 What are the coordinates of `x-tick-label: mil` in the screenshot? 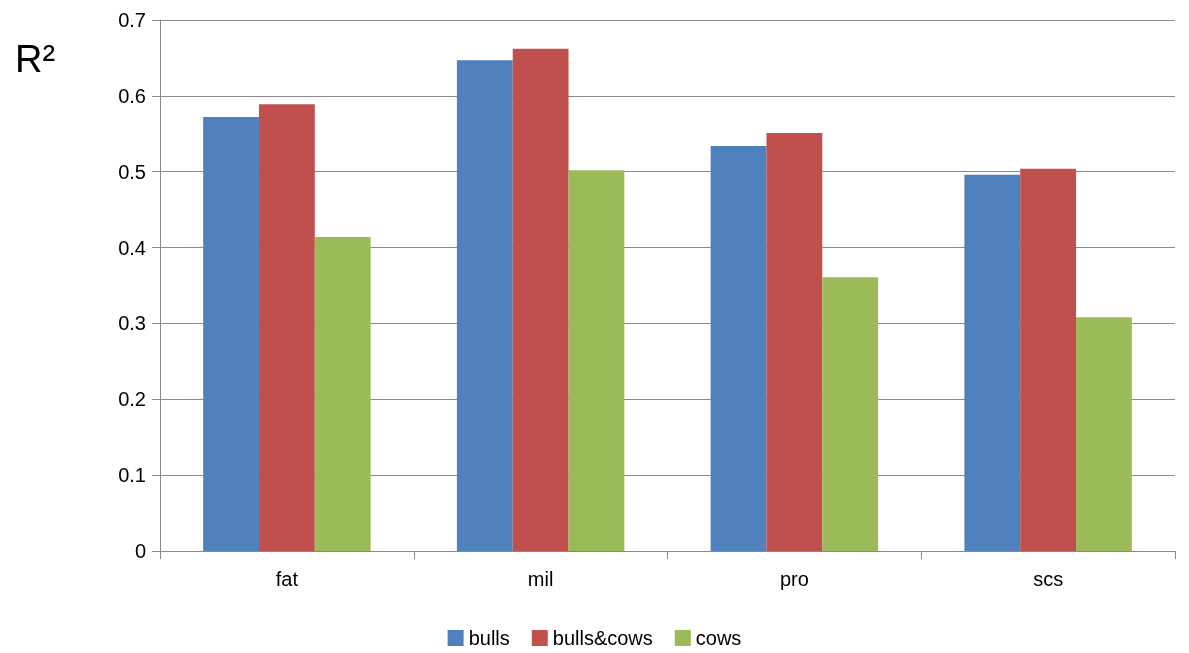 It's located at (540, 579).